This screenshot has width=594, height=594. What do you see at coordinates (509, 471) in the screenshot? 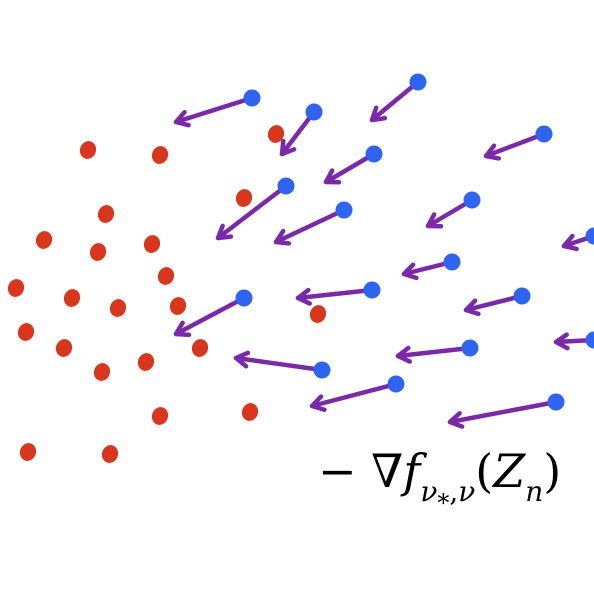
I see `variable-Z: Z` at bounding box center [509, 471].